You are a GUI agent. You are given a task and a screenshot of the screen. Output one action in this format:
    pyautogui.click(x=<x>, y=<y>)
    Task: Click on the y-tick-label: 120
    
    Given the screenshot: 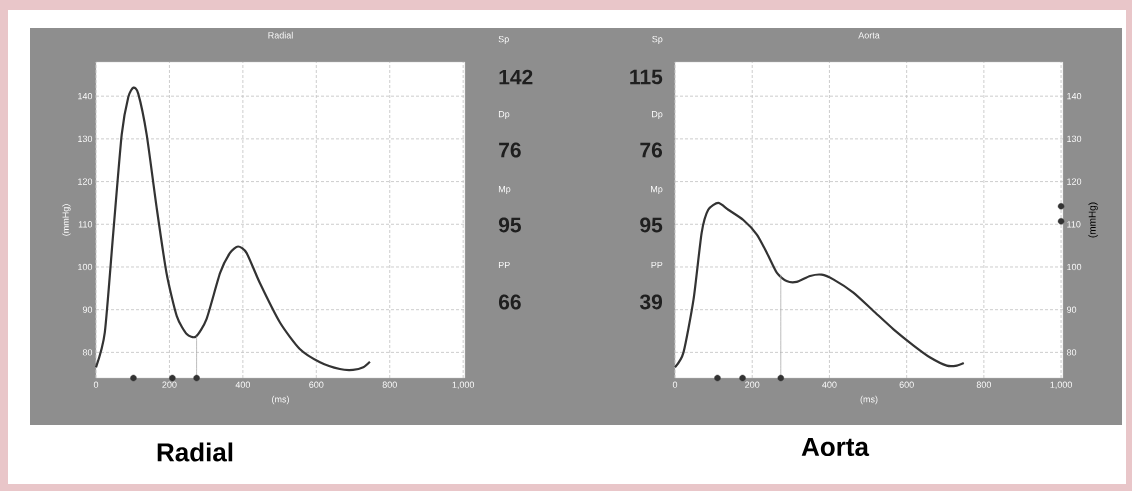 What is the action you would take?
    pyautogui.click(x=85, y=181)
    